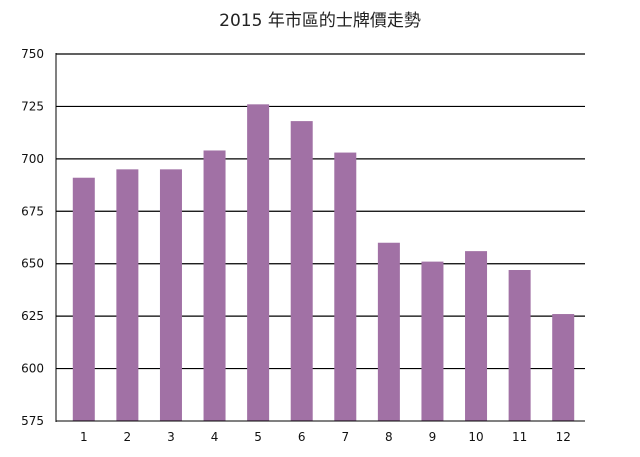  Describe the element at coordinates (128, 437) in the screenshot. I see `x-tick-label: 2` at that location.